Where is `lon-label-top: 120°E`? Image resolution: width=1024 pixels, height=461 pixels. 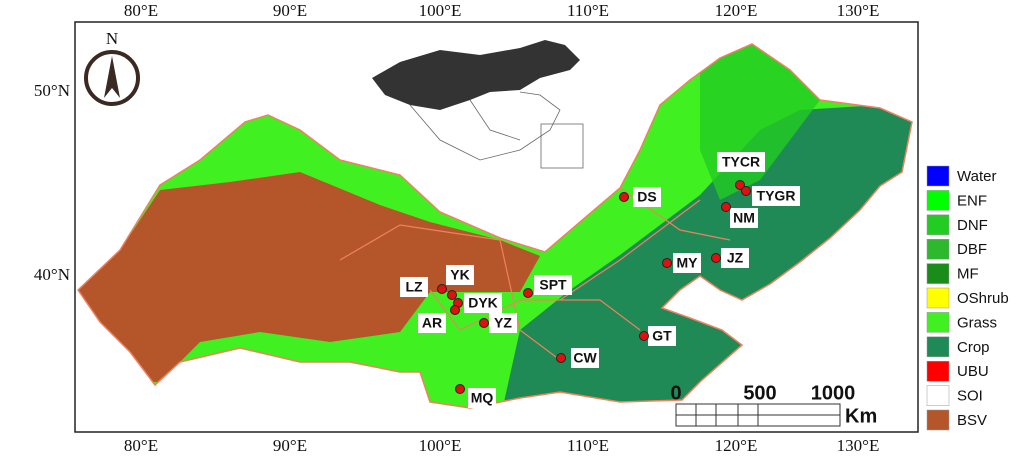
lon-label-top: 120°E is located at coordinates (736, 10).